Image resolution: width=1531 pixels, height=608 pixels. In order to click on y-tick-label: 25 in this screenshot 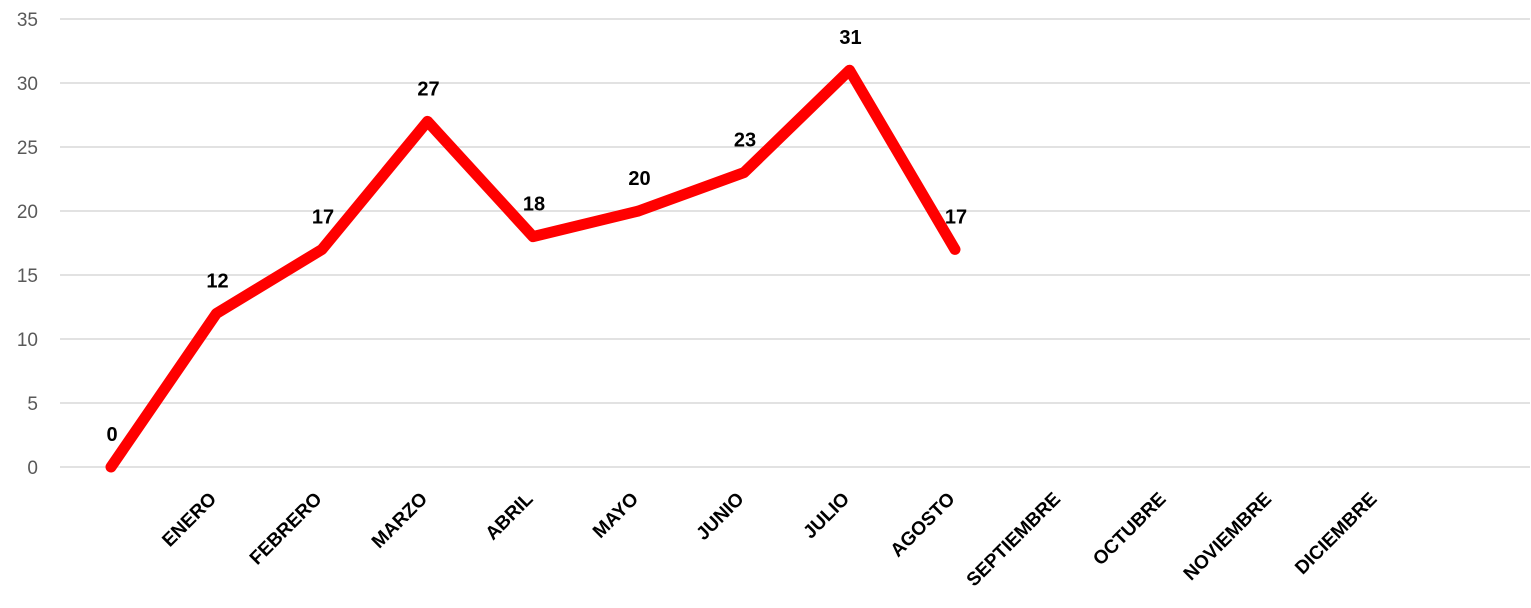, I will do `click(27, 148)`.